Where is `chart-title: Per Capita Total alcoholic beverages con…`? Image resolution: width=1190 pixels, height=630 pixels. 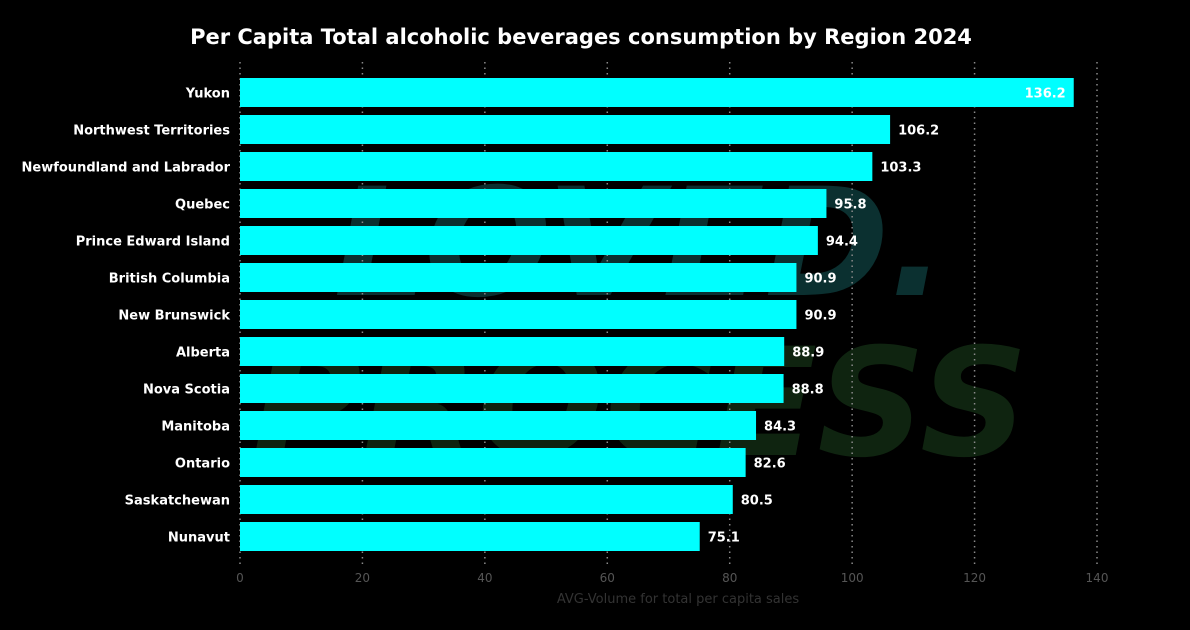 chart-title: Per Capita Total alcoholic beverages con… is located at coordinates (581, 37).